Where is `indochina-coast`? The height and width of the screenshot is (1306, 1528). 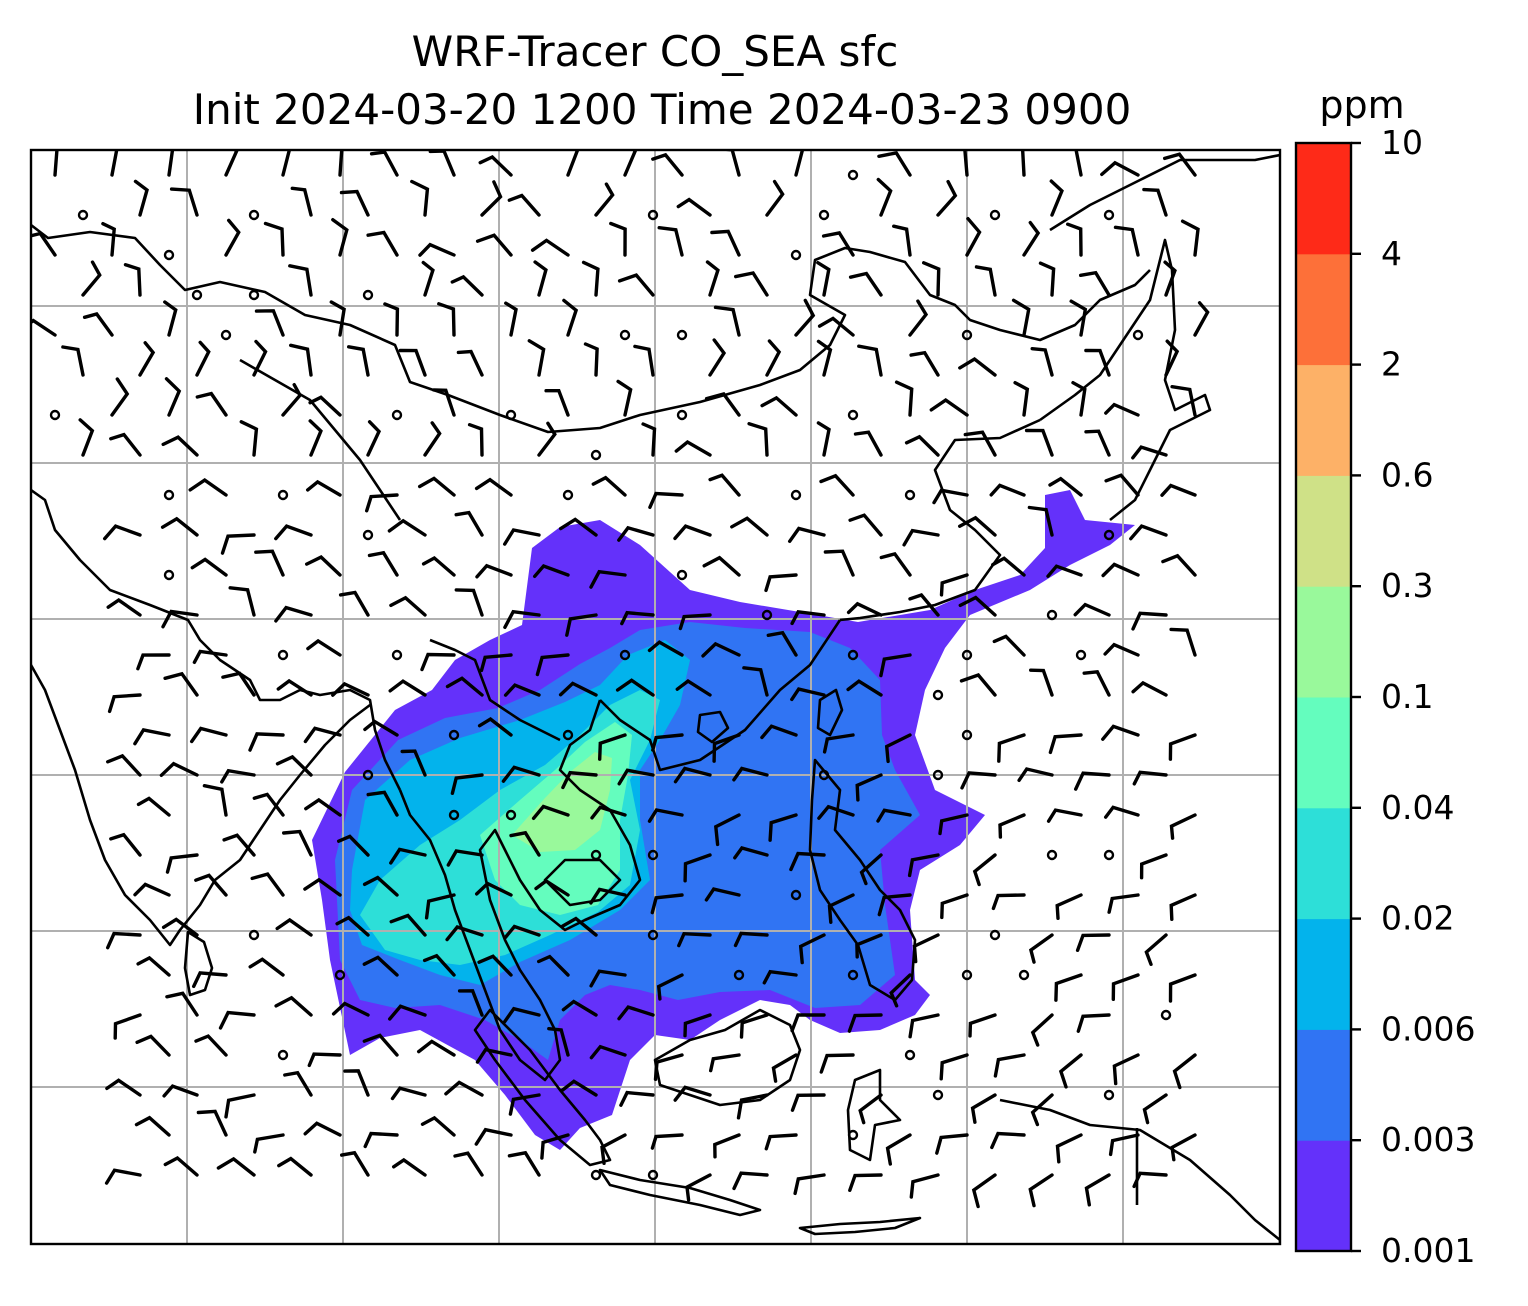 indochina-coast is located at coordinates (520, 890).